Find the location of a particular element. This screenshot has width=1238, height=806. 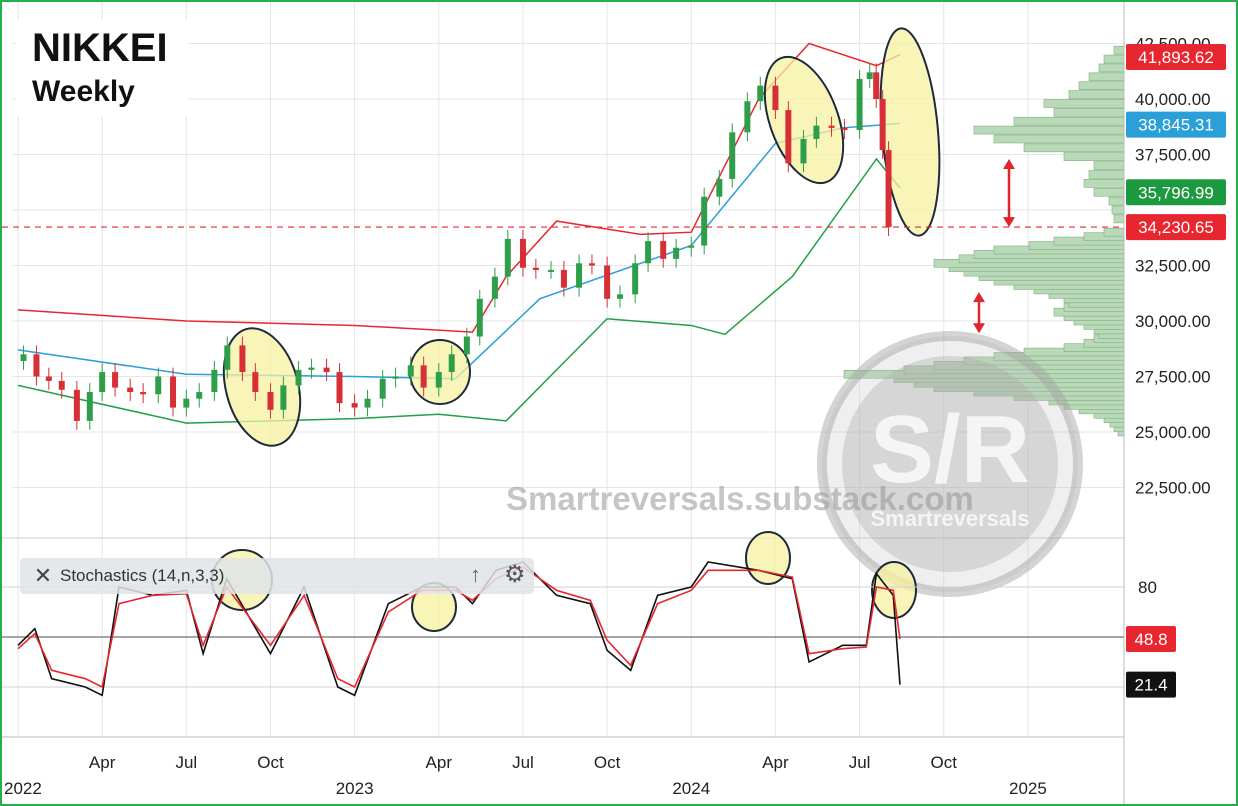

price-label: 41,893.62 is located at coordinates (1176, 57).